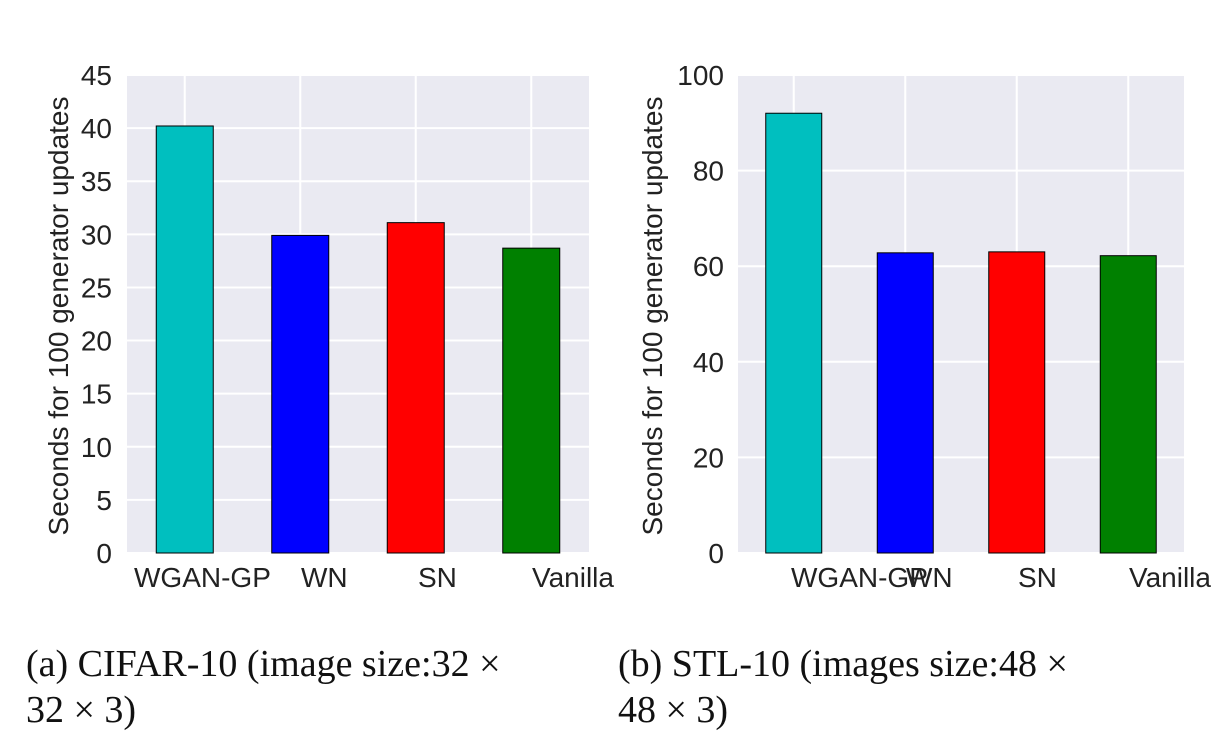 The width and height of the screenshot is (1232, 748). I want to click on y-tick-label: 35, so click(96, 181).